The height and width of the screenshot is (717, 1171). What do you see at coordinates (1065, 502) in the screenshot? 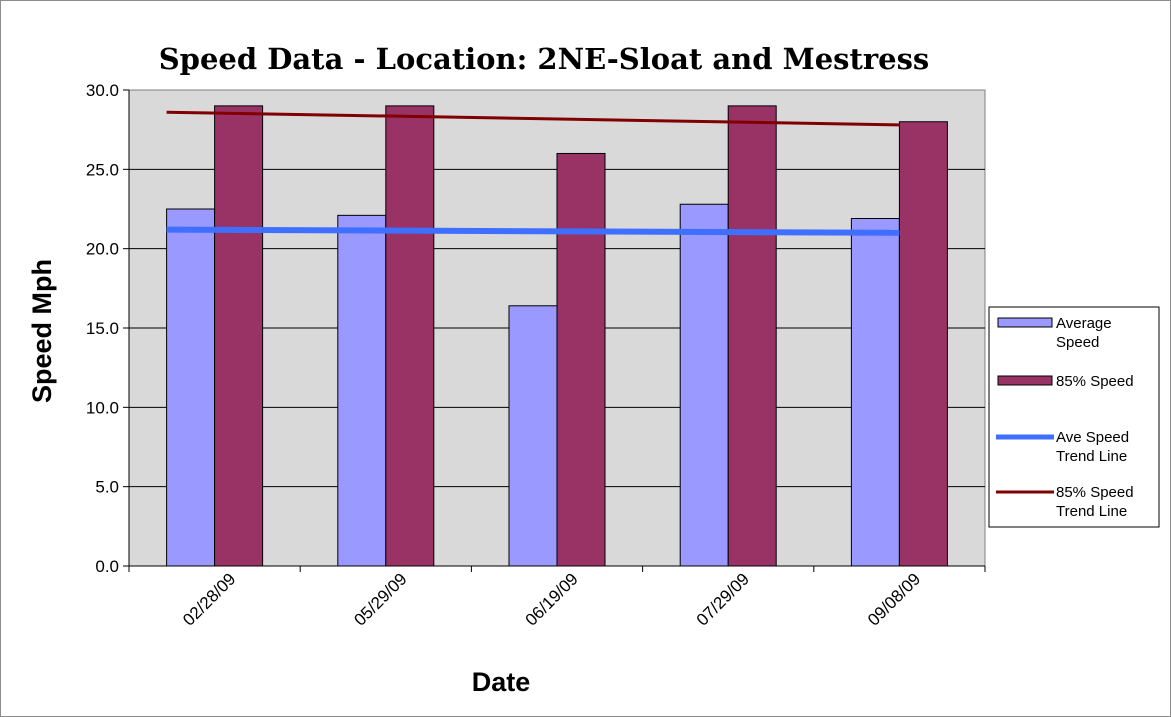
I see `legend-entry-85-speed-trend-line: 85% Speed Trend Line` at bounding box center [1065, 502].